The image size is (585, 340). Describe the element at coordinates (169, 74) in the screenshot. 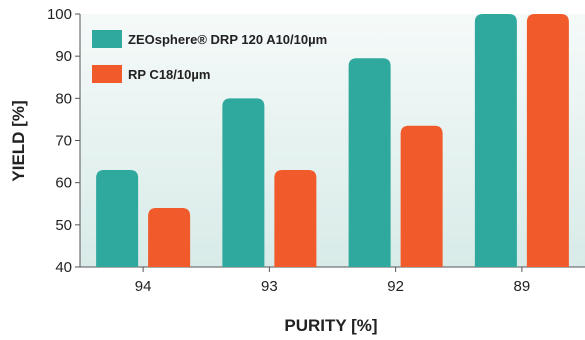

I see `legend-label-rp-c18: RP C18/10µm` at that location.